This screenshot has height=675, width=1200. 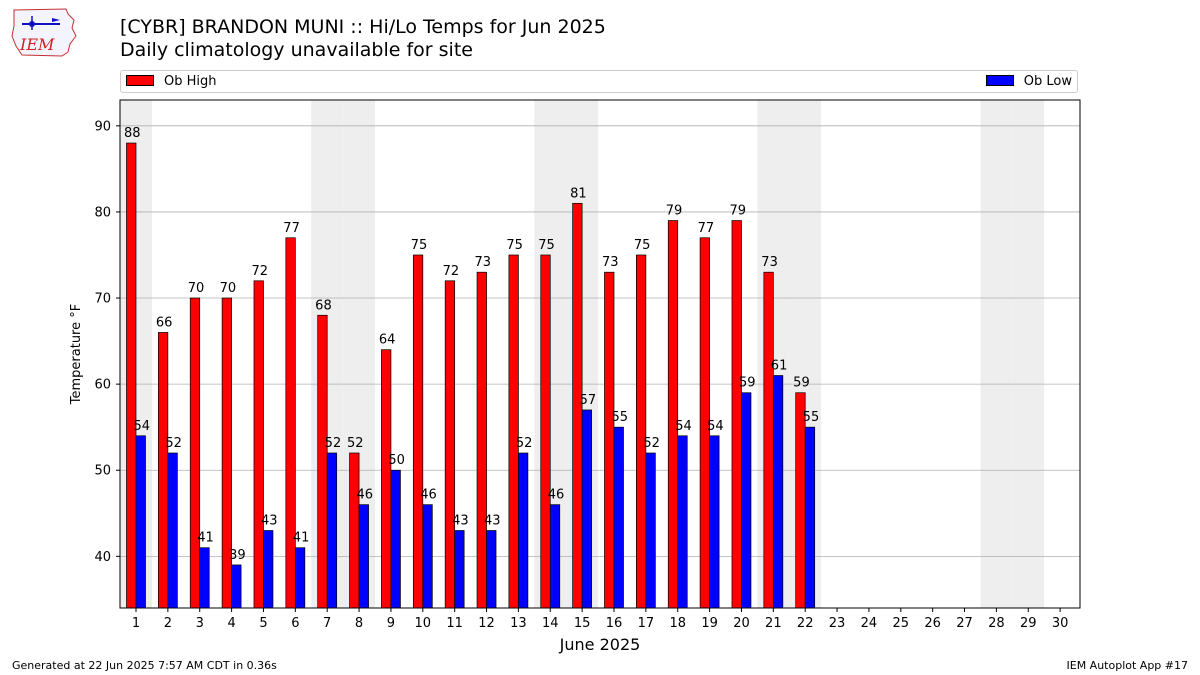 I want to click on x-tick-label: 28, so click(x=996, y=623).